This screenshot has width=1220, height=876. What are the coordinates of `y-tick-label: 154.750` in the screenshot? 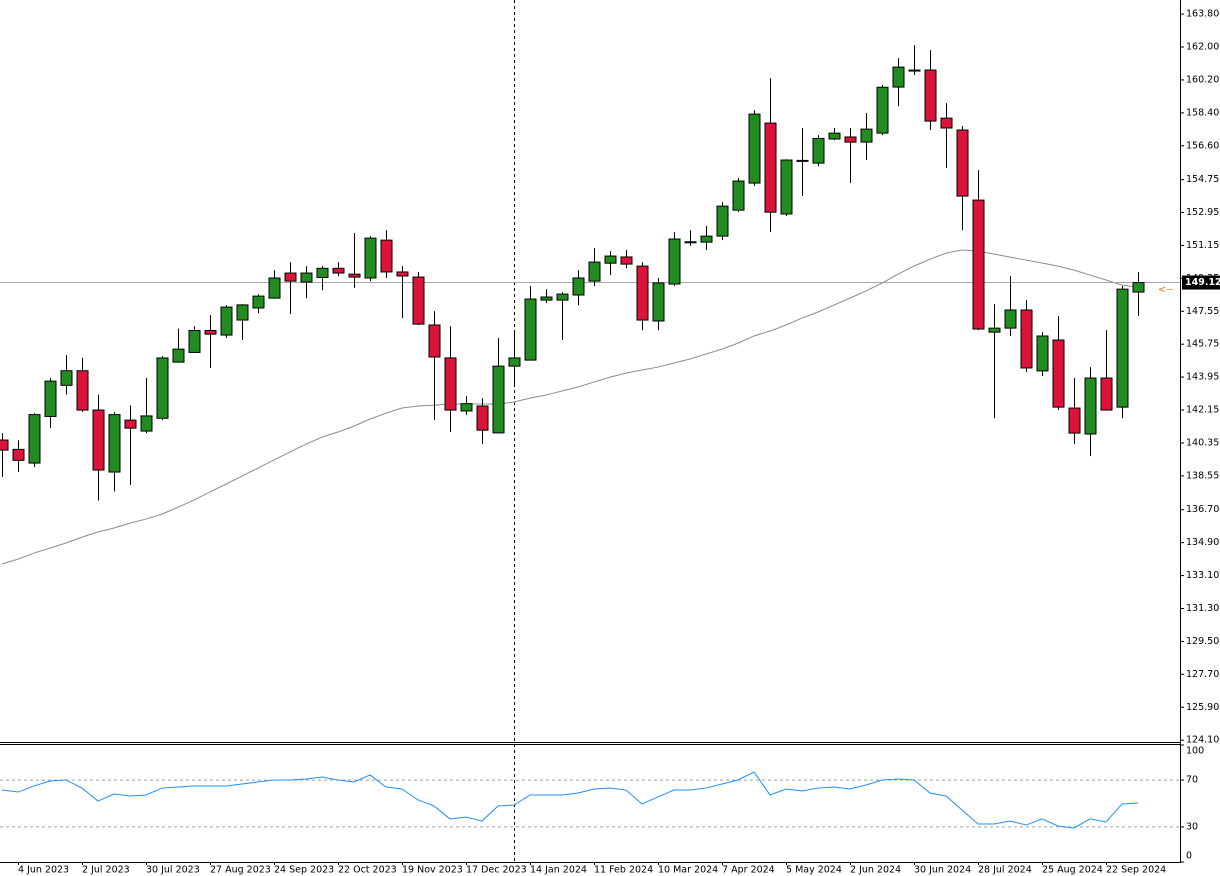 It's located at (1203, 179).